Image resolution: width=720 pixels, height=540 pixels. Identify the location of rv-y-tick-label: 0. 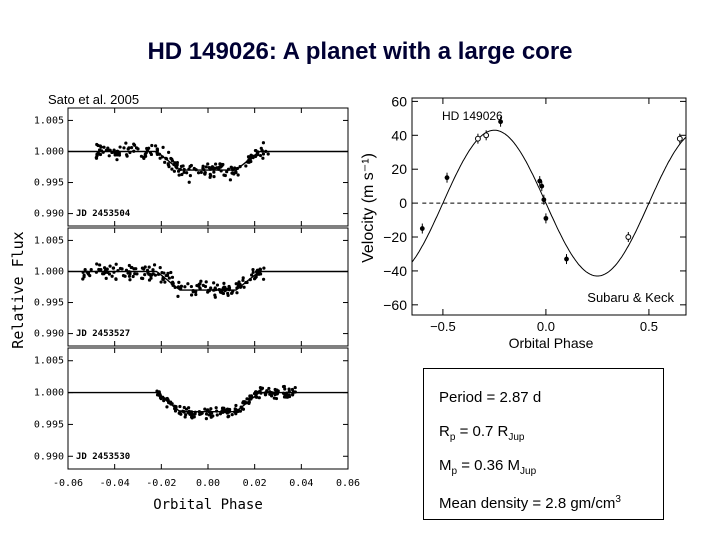
(403, 203).